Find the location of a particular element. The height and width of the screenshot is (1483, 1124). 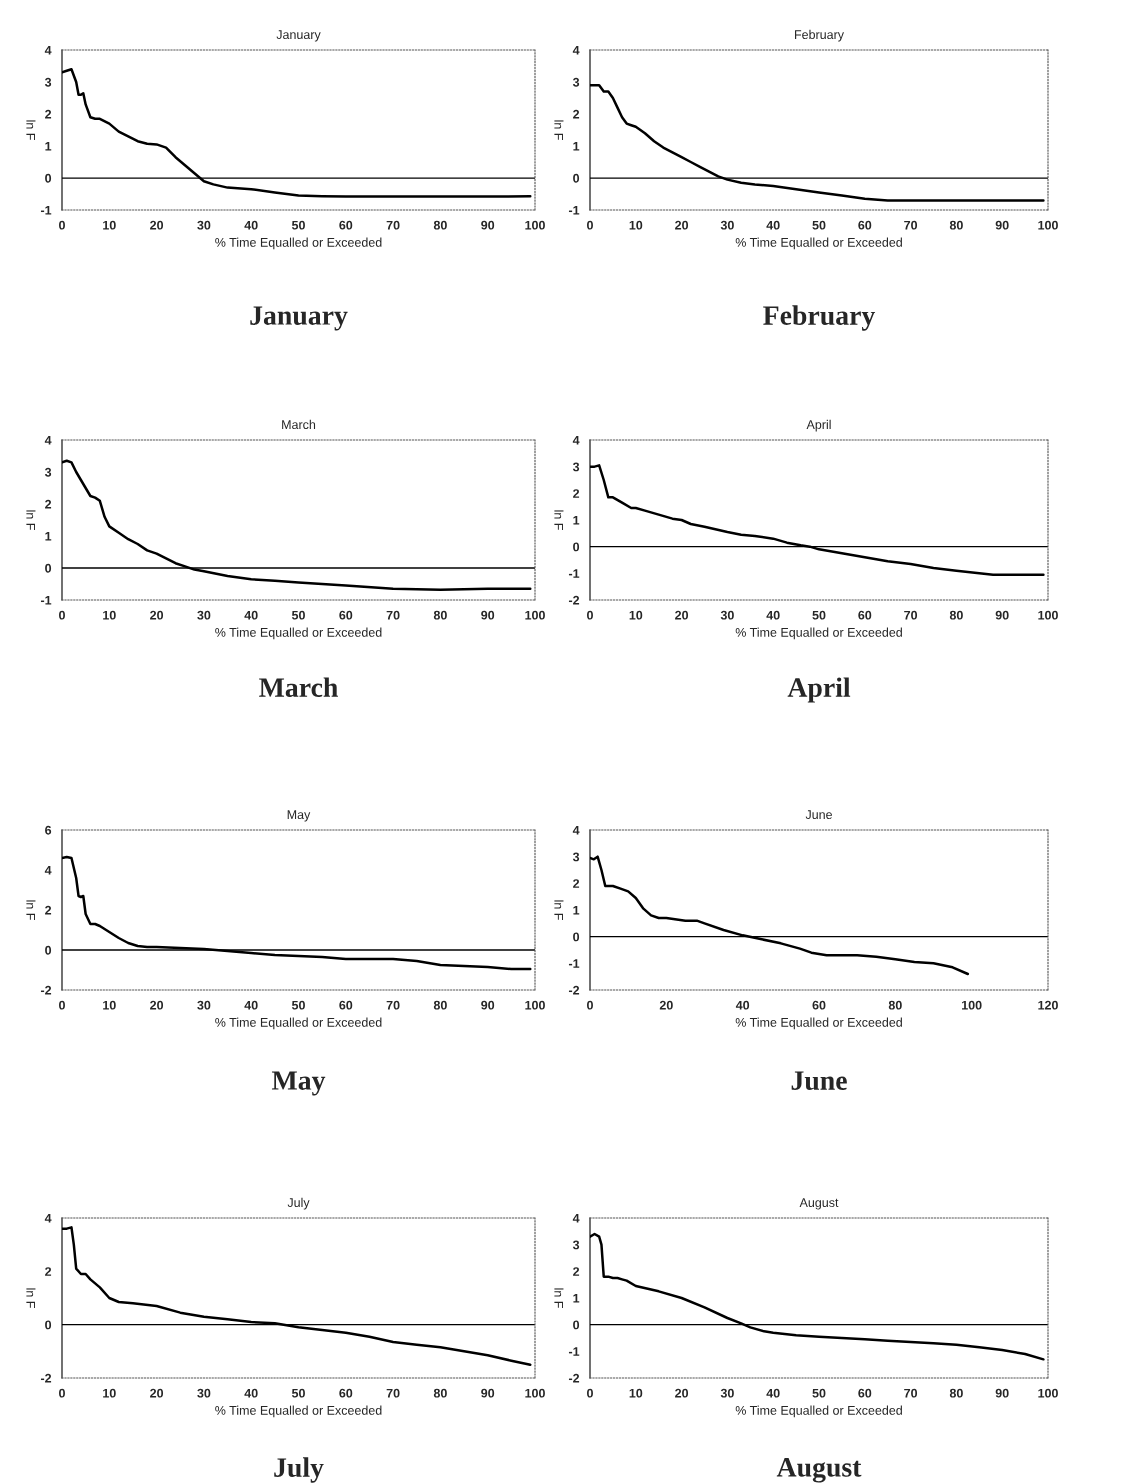

text: May is located at coordinates (298, 1083).